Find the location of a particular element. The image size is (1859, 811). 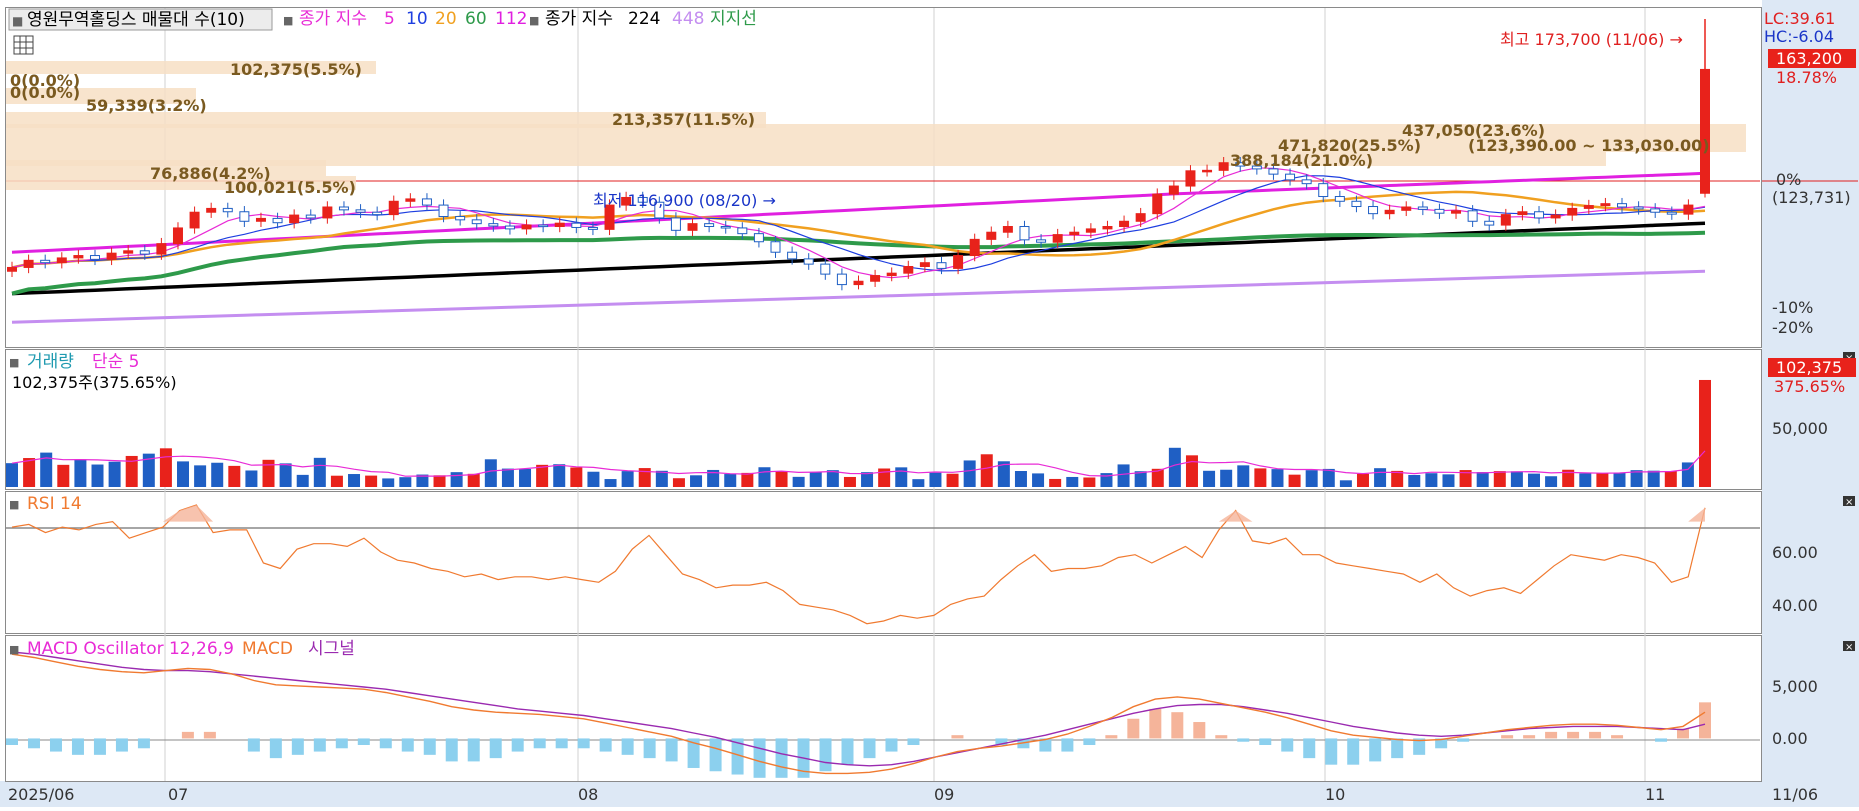

macd-label: MACD is located at coordinates (267, 649).